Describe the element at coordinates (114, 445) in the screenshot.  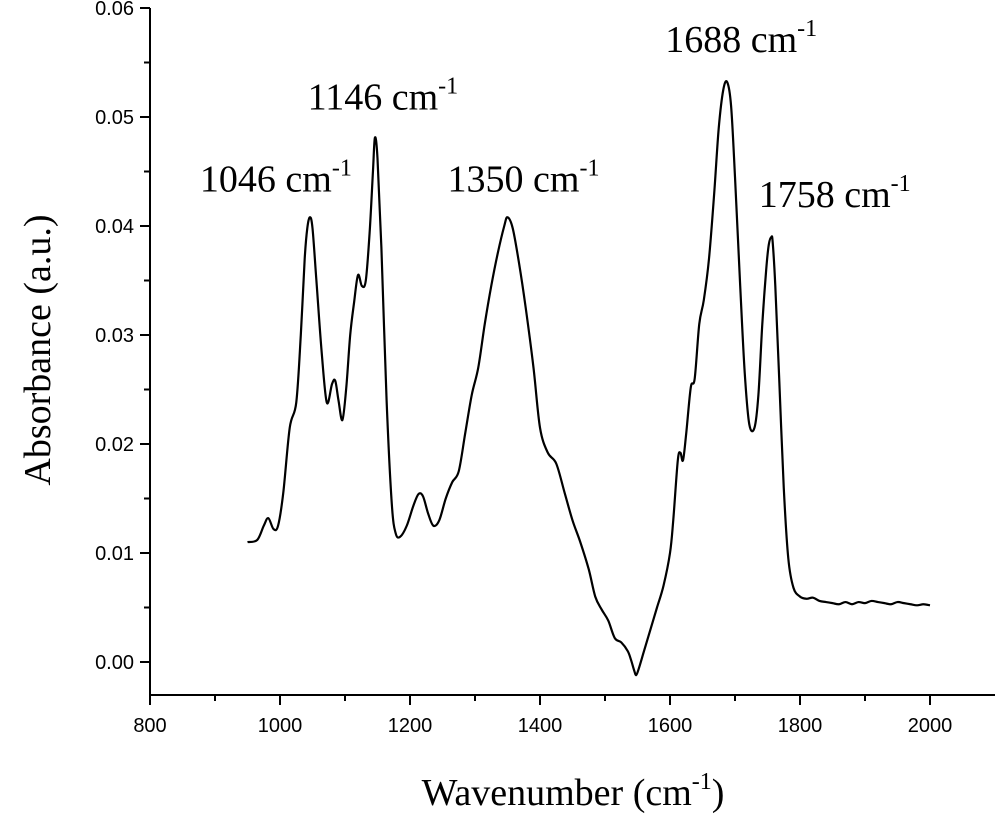
I see `y-tick-label: 0.02` at that location.